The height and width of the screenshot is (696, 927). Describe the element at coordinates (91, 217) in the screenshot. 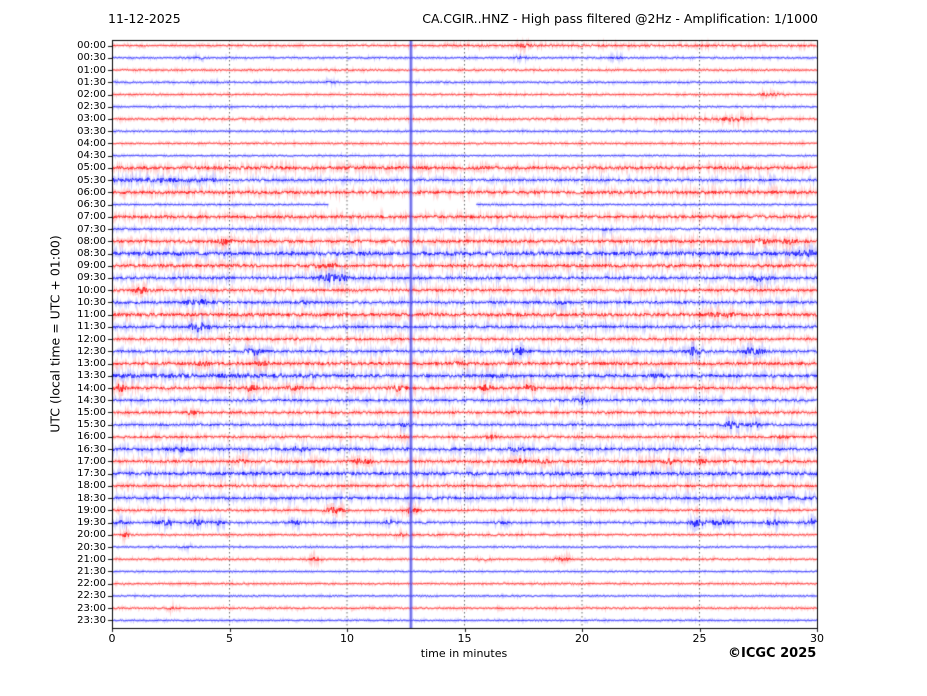

I see `y-tick-label-07:00: 07:00` at that location.